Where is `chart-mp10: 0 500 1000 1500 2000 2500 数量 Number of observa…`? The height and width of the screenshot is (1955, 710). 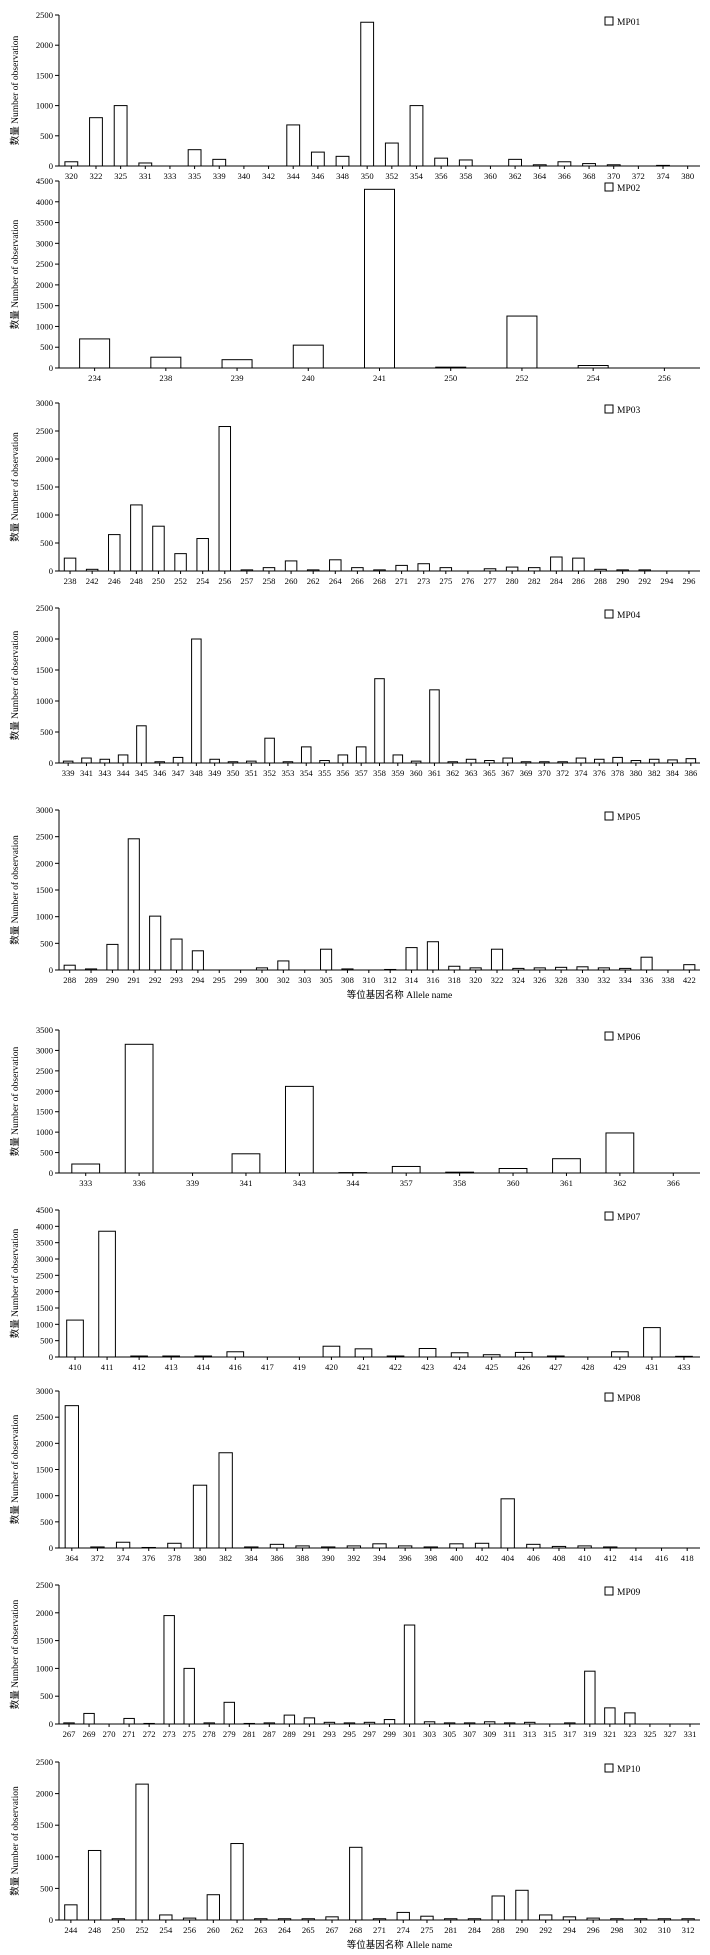
chart-mp10: 0 500 1000 1500 2000 2500 数量 Number of observa… is located at coordinates (354, 1854).